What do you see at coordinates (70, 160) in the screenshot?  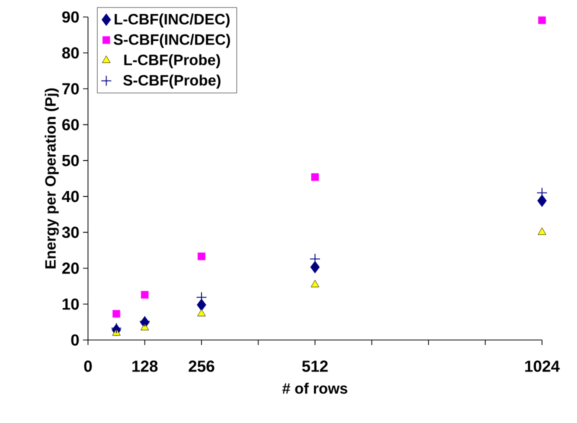 I see `y-tick-label: 50` at bounding box center [70, 160].